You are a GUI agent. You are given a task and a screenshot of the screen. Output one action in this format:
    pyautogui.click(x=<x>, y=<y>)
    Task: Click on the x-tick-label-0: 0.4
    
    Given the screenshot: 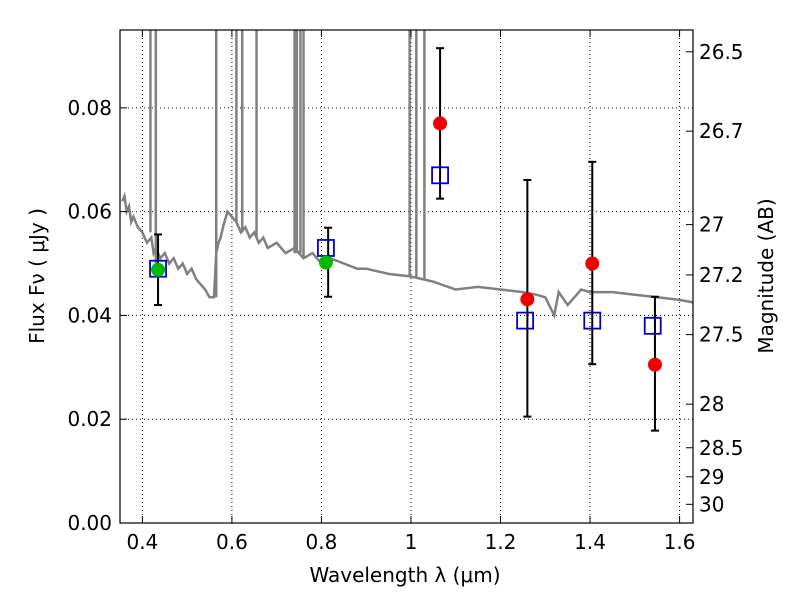 What is the action you would take?
    pyautogui.click(x=142, y=542)
    